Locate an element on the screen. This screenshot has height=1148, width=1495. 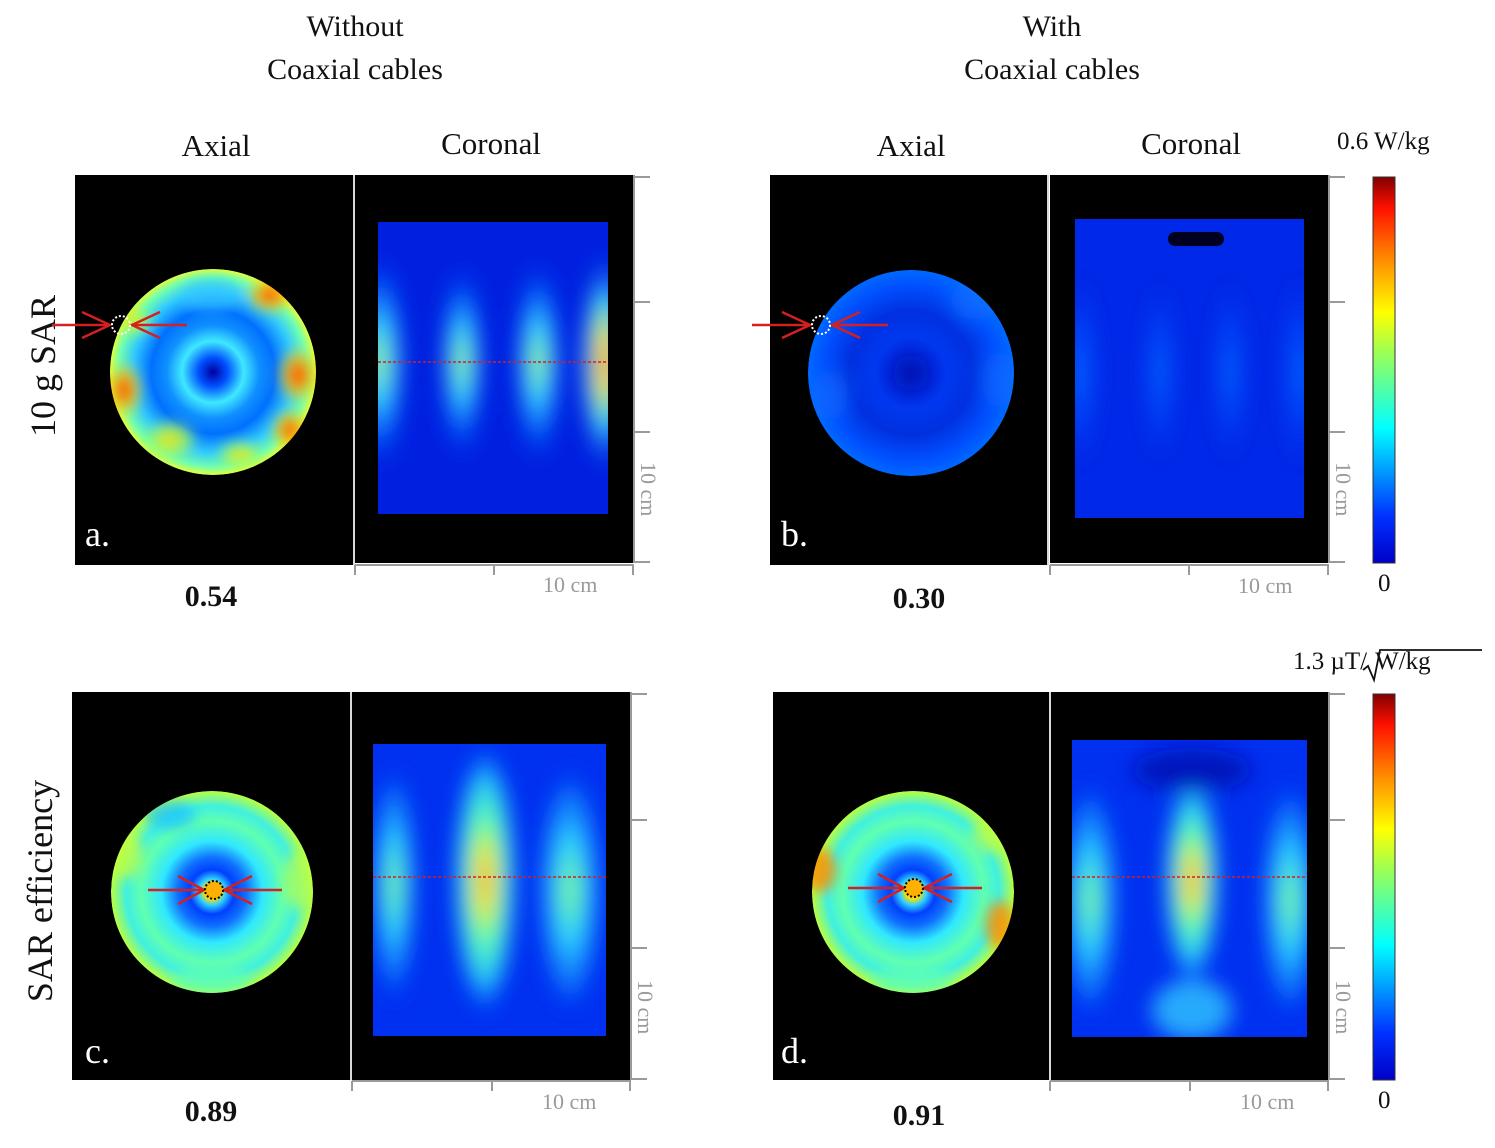
panel-letter-b: b. is located at coordinates (794, 534).